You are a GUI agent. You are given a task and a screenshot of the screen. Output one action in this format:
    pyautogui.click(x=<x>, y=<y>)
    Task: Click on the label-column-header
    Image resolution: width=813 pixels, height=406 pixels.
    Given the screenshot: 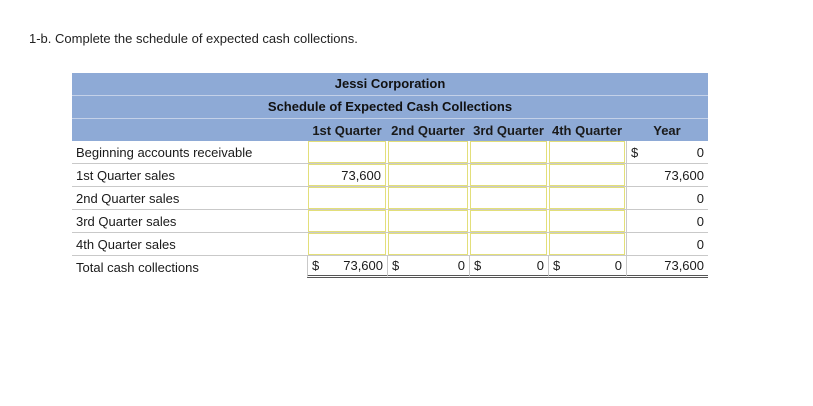 What is the action you would take?
    pyautogui.click(x=189, y=130)
    